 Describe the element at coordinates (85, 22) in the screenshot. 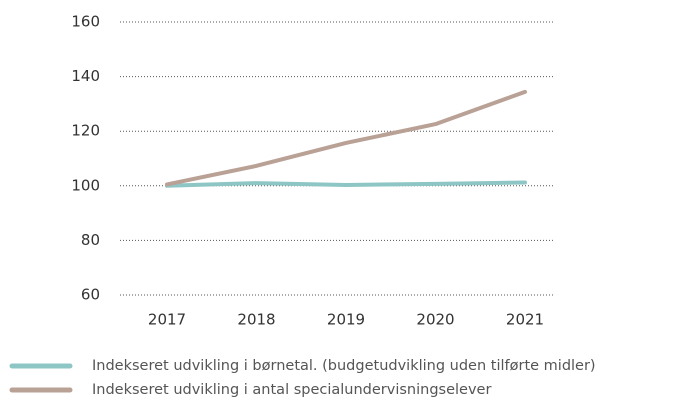

I see `y-tick-label: 160` at that location.